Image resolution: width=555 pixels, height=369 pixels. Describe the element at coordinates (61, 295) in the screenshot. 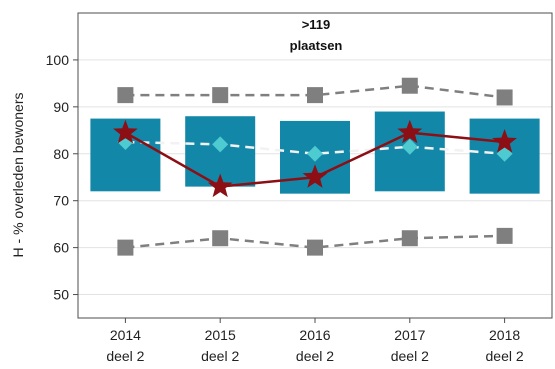

I see `y-tick-label: 50` at that location.